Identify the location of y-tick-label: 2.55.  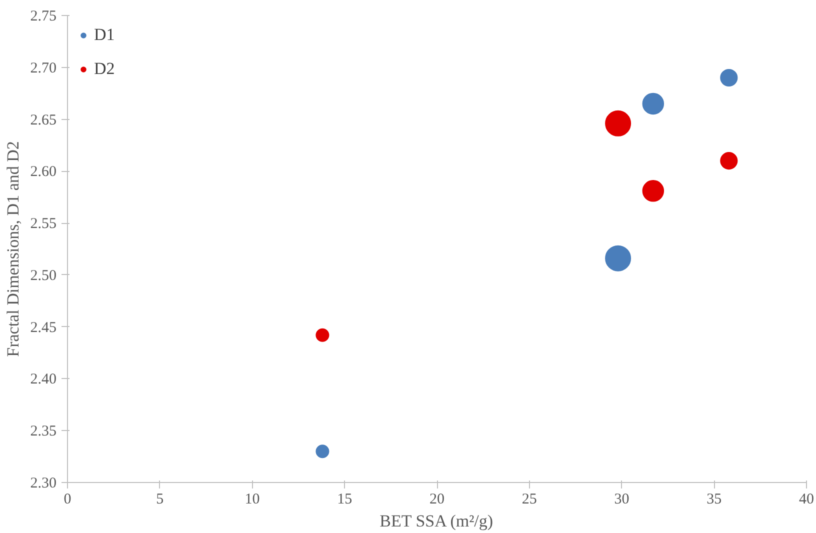
(43, 224).